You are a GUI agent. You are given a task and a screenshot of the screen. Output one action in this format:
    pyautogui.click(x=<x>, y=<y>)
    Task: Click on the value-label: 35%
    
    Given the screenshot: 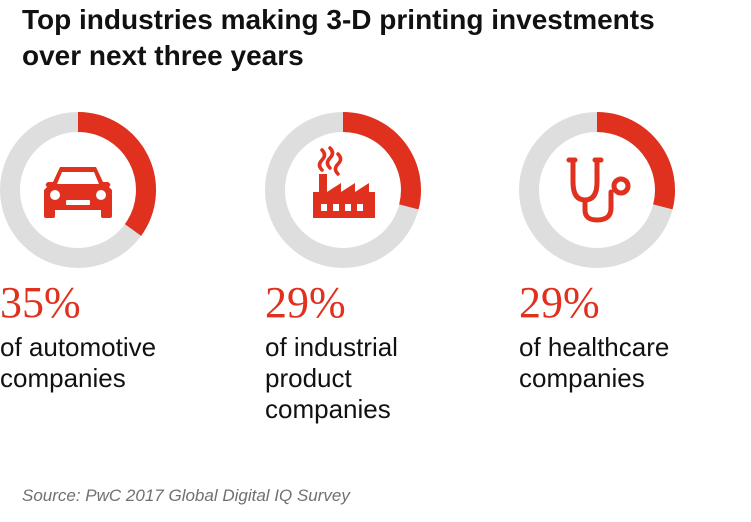 What is the action you would take?
    pyautogui.click(x=40, y=302)
    